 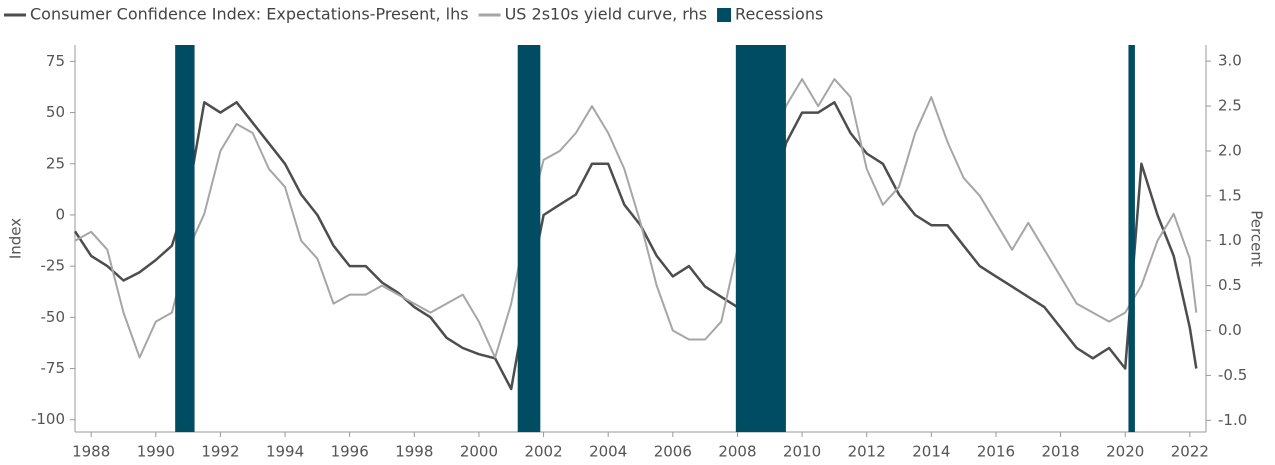 What do you see at coordinates (1230, 106) in the screenshot?
I see `y2-tick-label: 2.5` at bounding box center [1230, 106].